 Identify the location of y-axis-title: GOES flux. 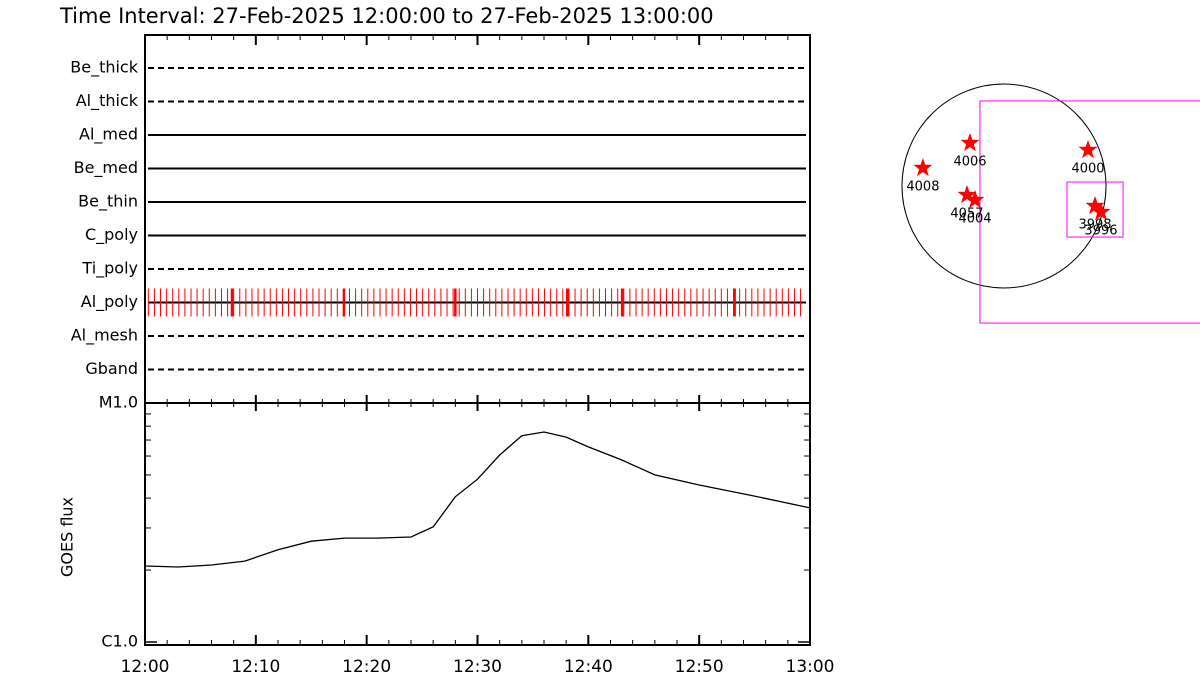
(67, 537).